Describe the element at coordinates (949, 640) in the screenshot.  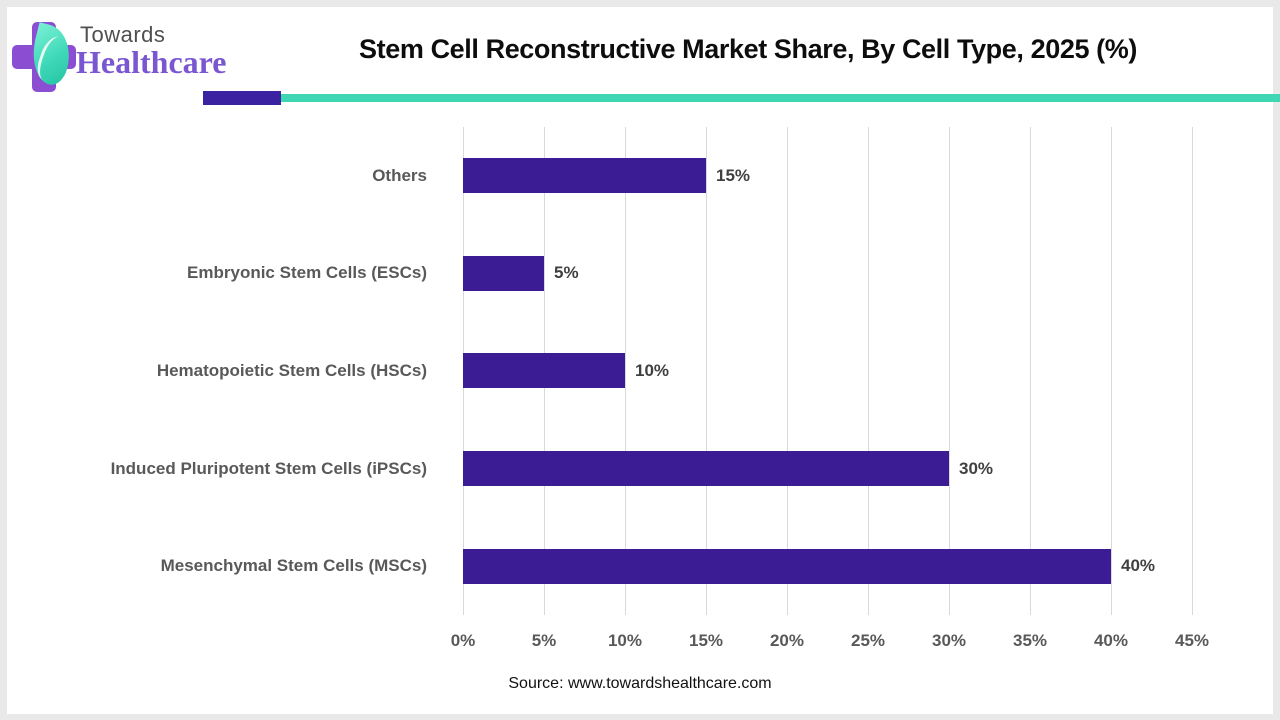
I see `x-tick-label: 30%` at that location.